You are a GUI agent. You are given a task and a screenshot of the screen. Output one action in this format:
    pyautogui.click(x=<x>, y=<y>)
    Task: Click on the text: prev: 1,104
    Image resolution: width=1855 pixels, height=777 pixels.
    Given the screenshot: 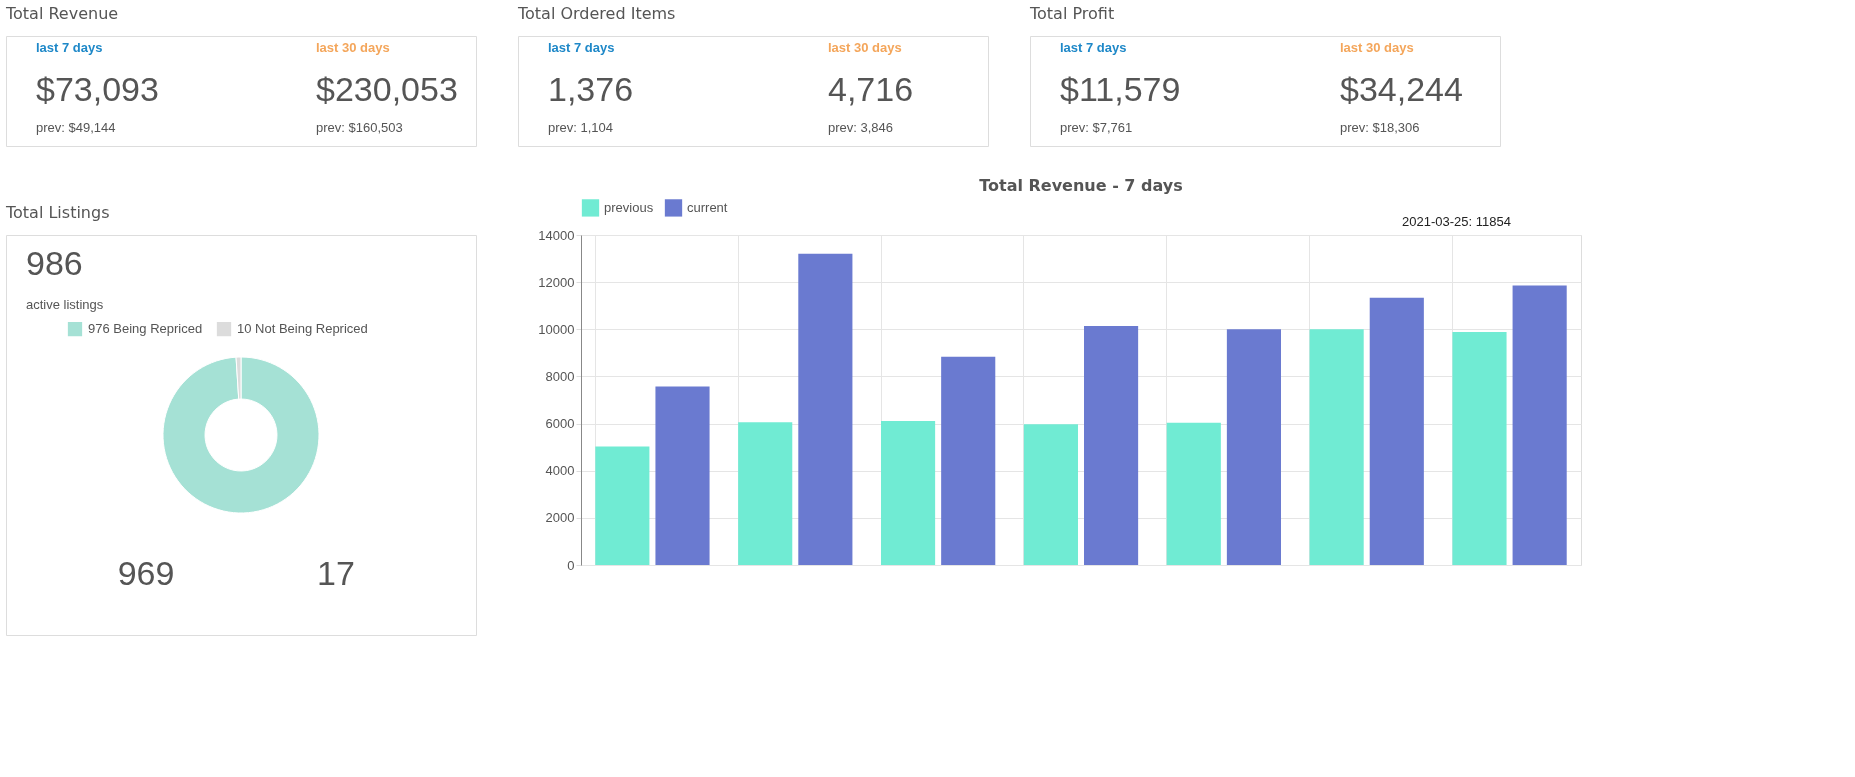 What is the action you would take?
    pyautogui.click(x=581, y=127)
    